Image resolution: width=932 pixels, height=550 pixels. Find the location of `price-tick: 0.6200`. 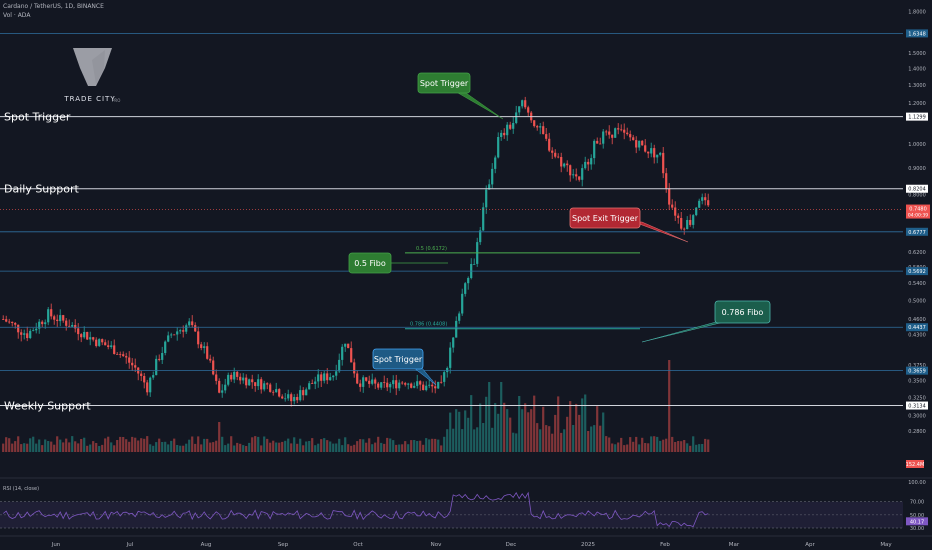

price-tick: 0.6200 is located at coordinates (917, 253).